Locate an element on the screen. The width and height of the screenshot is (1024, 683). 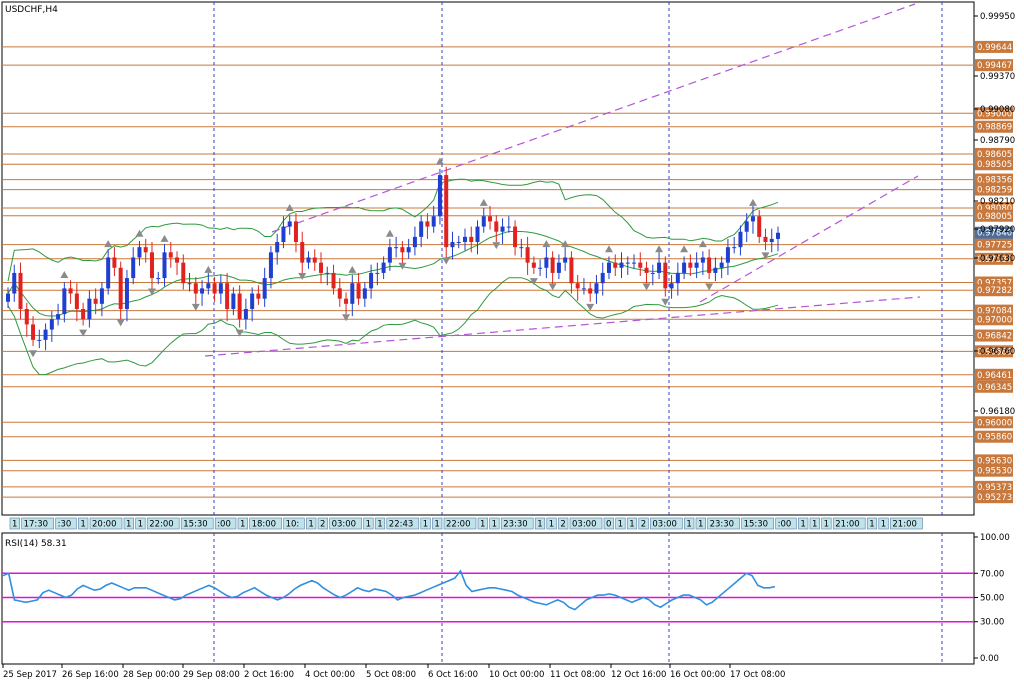
level-label: 0.99000 is located at coordinates (994, 114).